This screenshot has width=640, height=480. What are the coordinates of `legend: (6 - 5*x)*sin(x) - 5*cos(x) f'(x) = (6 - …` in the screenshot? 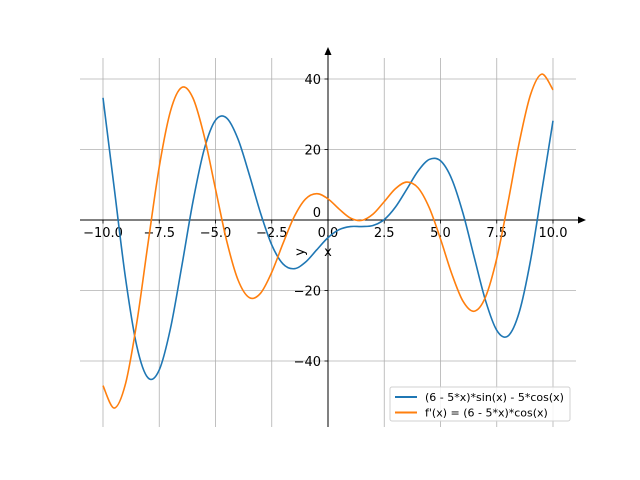 It's located at (480, 404).